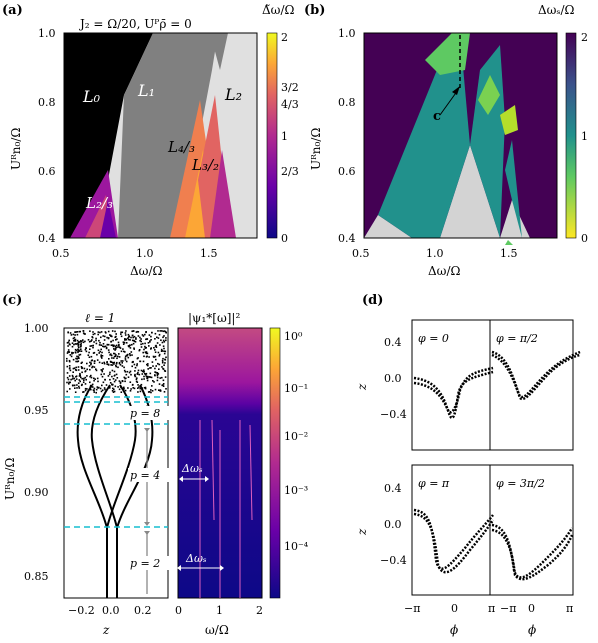 Image resolution: width=598 pixels, height=643 pixels. Describe the element at coordinates (111, 610) in the screenshot. I see `c-left-xtick-1: 0.0` at that location.